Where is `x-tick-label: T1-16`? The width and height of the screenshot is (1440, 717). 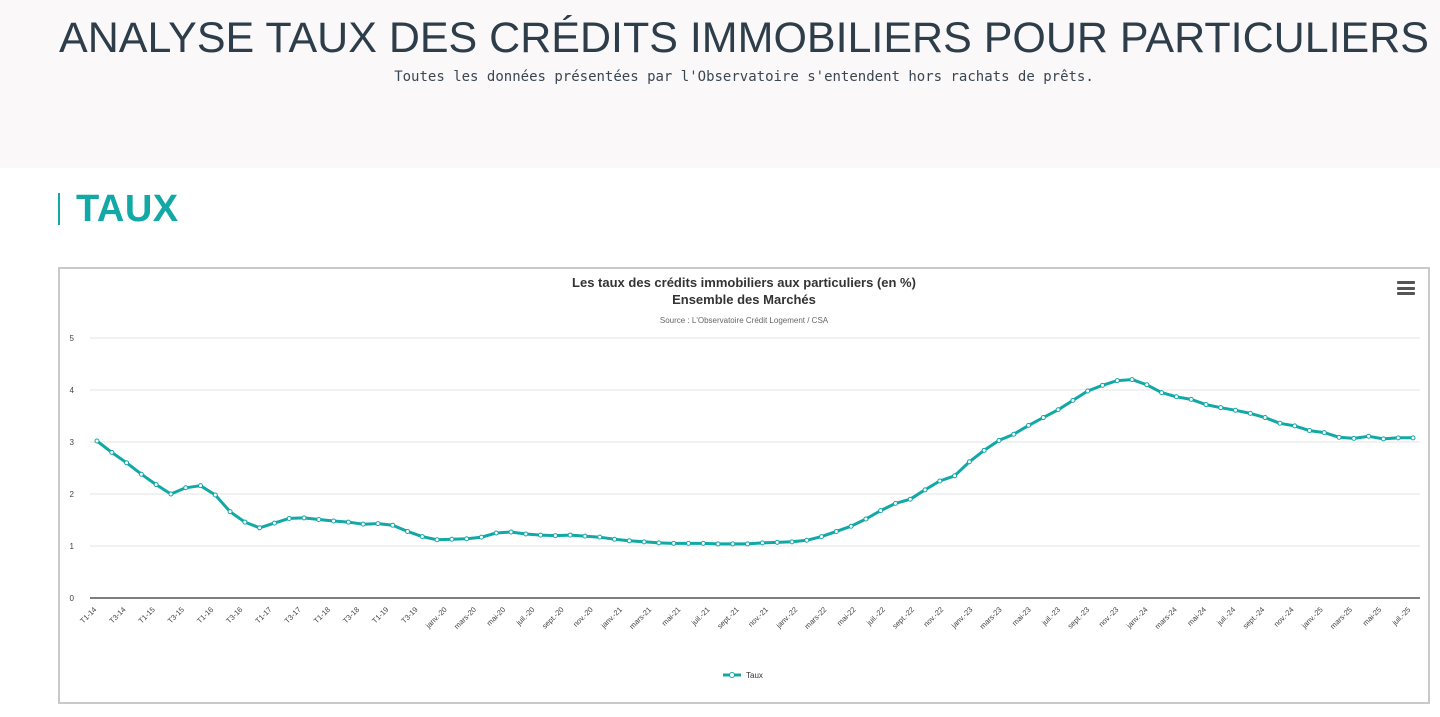
x-tick-label: T1-16 is located at coordinates (205, 615).